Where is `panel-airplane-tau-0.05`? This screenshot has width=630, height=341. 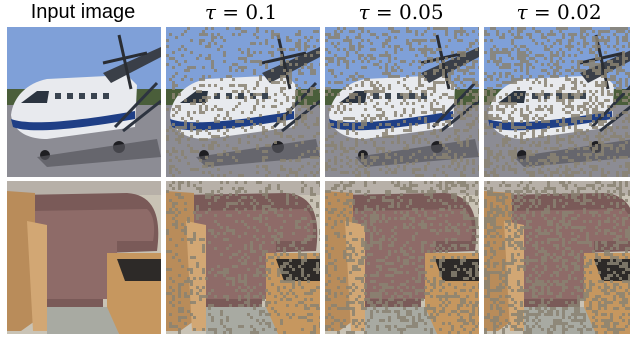
panel-airplane-tau-0.05 is located at coordinates (402, 102).